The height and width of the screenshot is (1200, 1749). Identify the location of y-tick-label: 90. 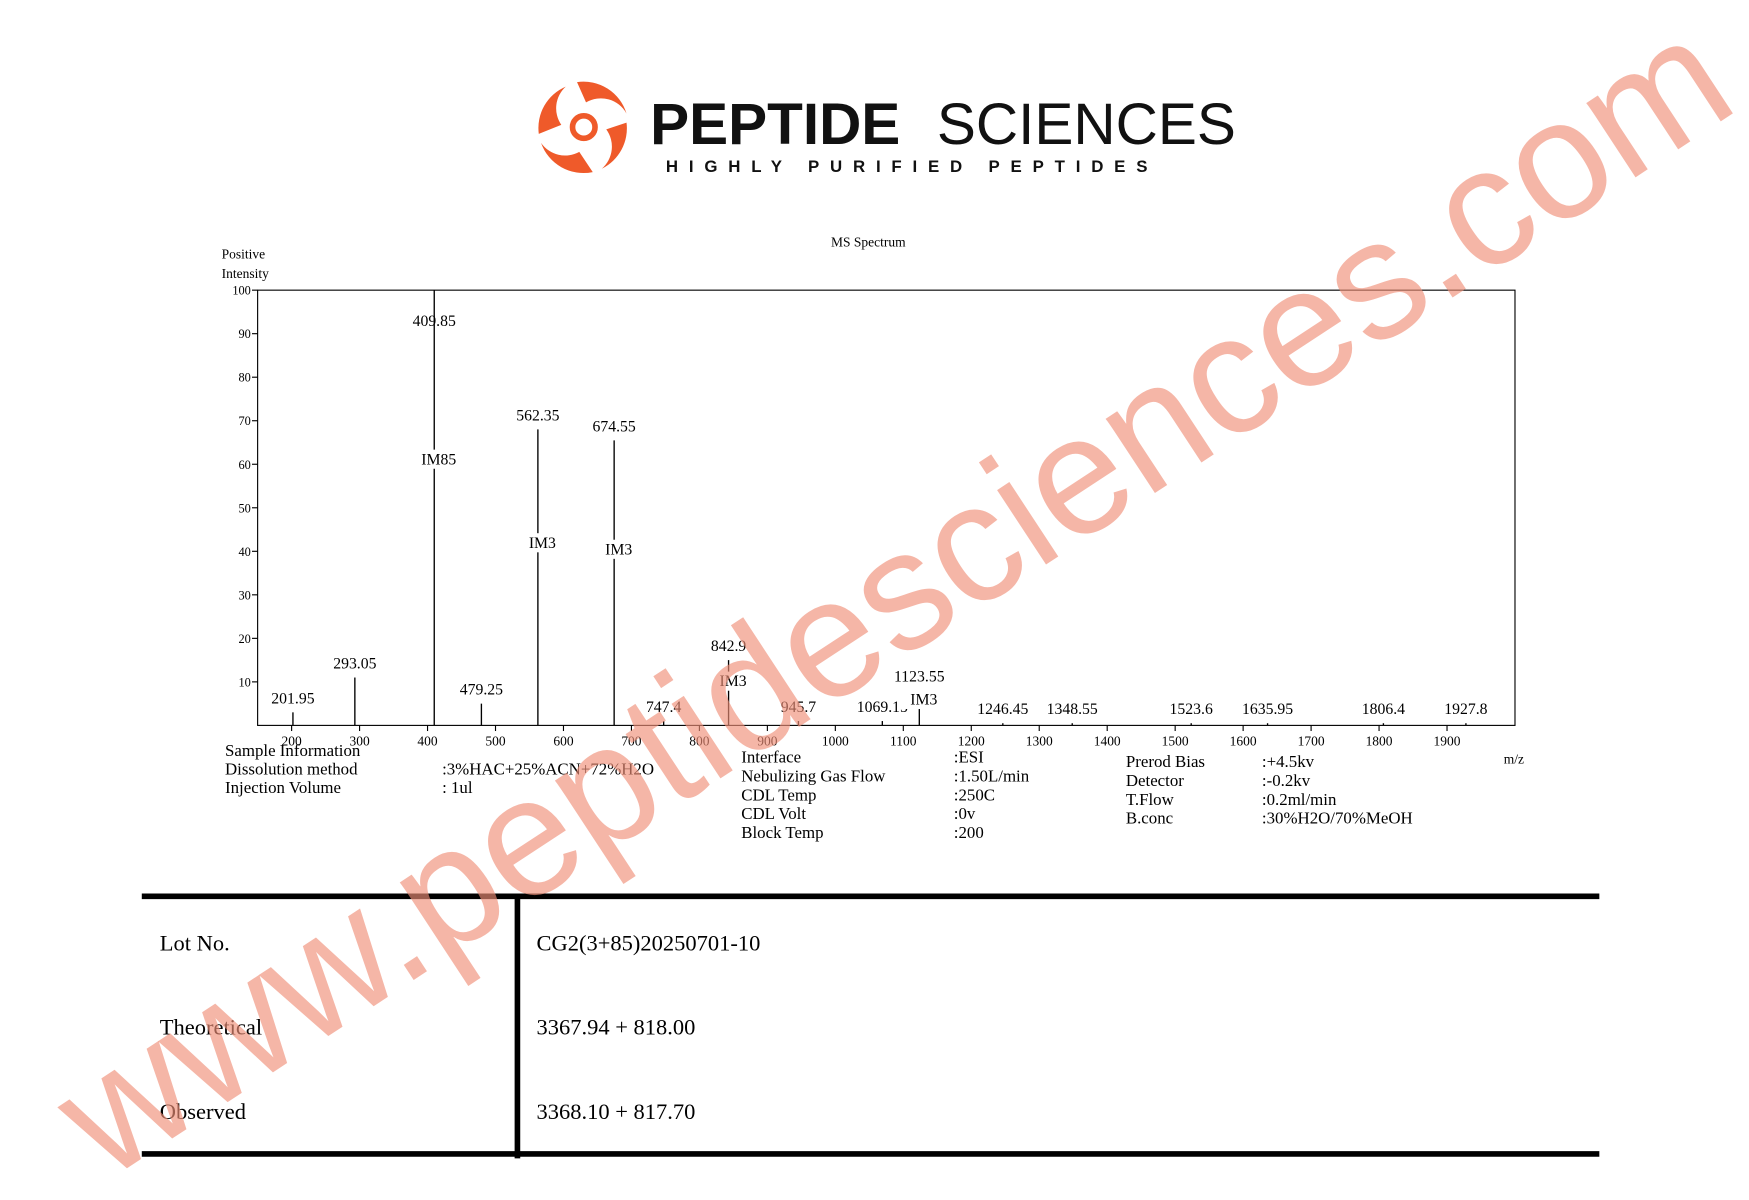
(245, 334).